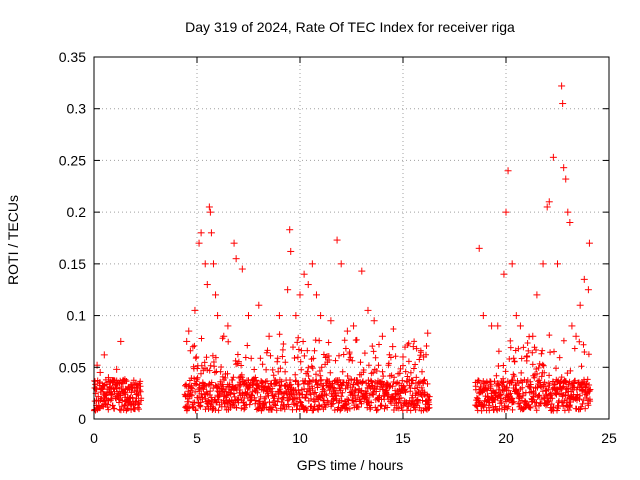  Describe the element at coordinates (350, 465) in the screenshot. I see `x-axis-label: GPS time / hours` at that location.